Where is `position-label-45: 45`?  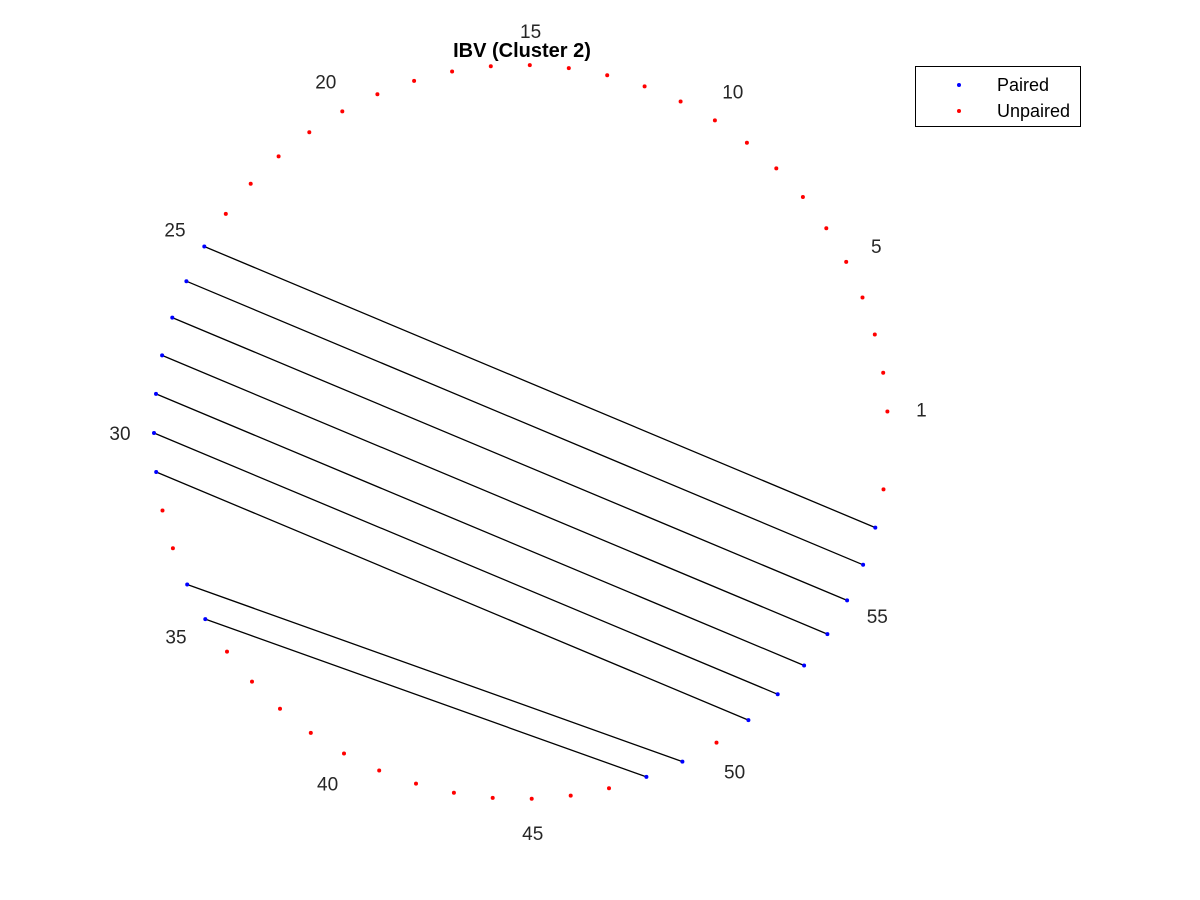 position-label-45: 45 is located at coordinates (532, 834).